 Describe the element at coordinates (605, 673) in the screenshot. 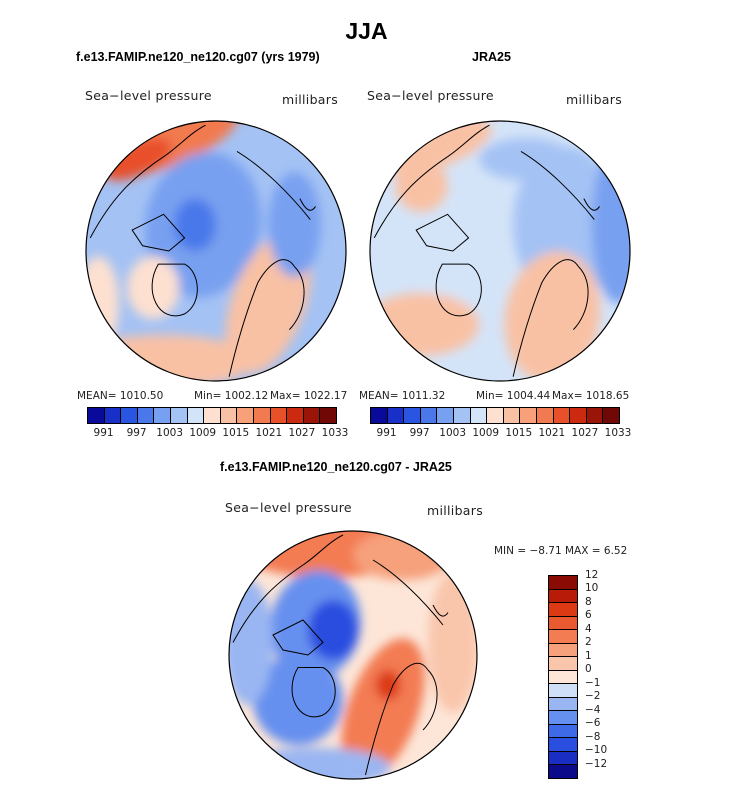

I see `panel3-colorbar-labels: −12 −10 −8 −6 −4 −2 −1 0 1 2 4 6 8 10 12` at that location.